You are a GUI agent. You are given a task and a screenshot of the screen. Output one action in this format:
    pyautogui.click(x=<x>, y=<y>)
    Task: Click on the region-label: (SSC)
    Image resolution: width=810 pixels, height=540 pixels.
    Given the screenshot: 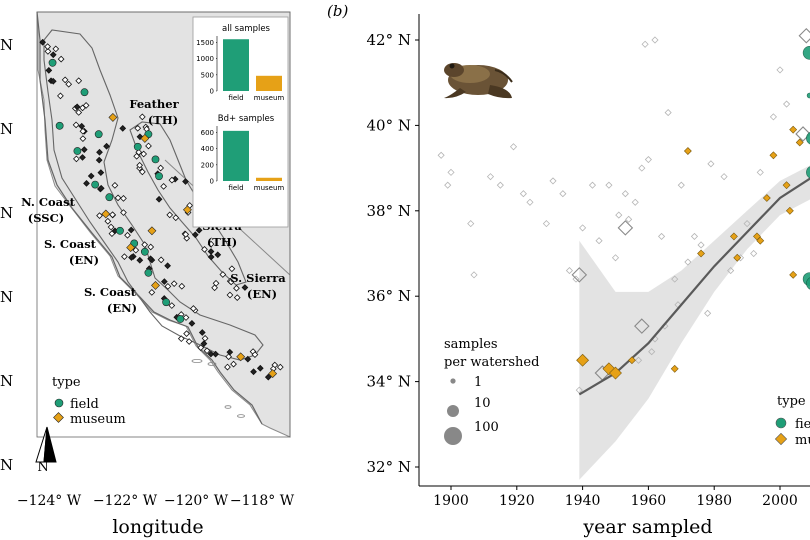 What is the action you would take?
    pyautogui.click(x=46, y=218)
    